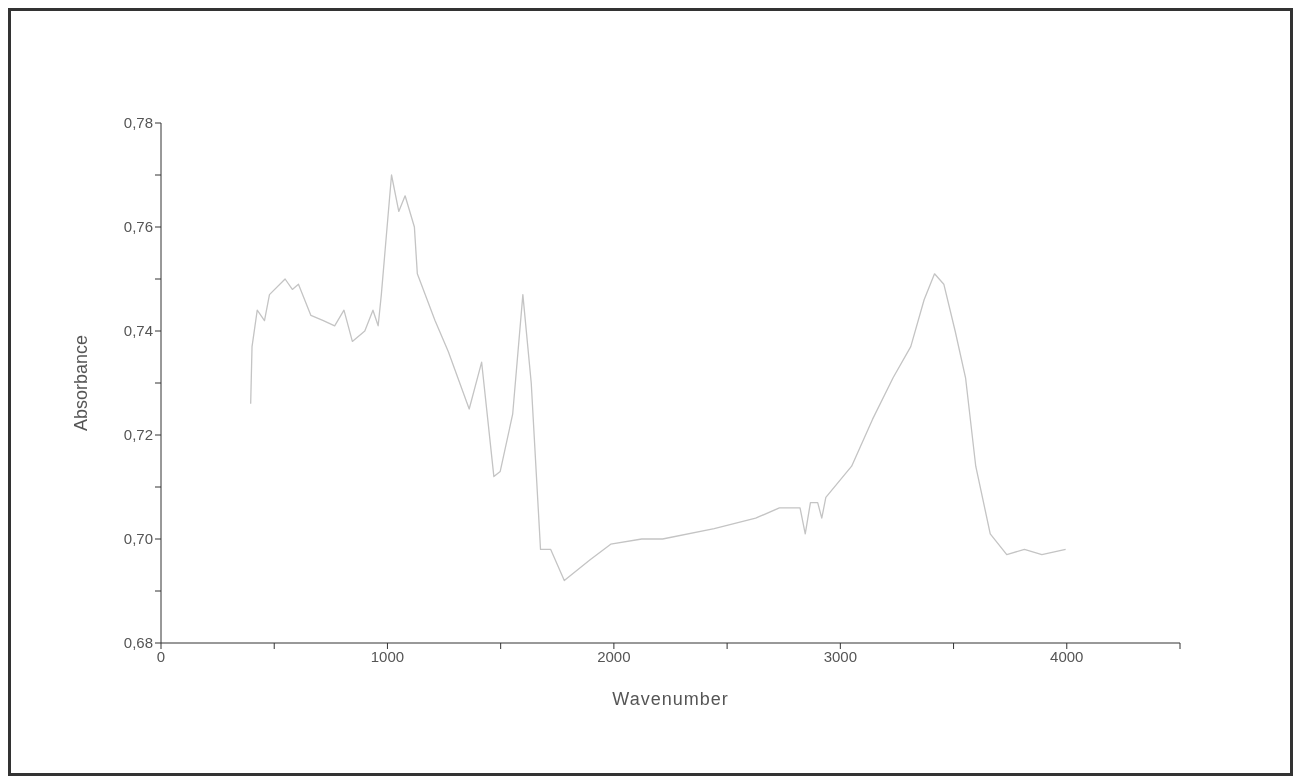  Describe the element at coordinates (161, 656) in the screenshot. I see `x-tick-label: 0` at that location.